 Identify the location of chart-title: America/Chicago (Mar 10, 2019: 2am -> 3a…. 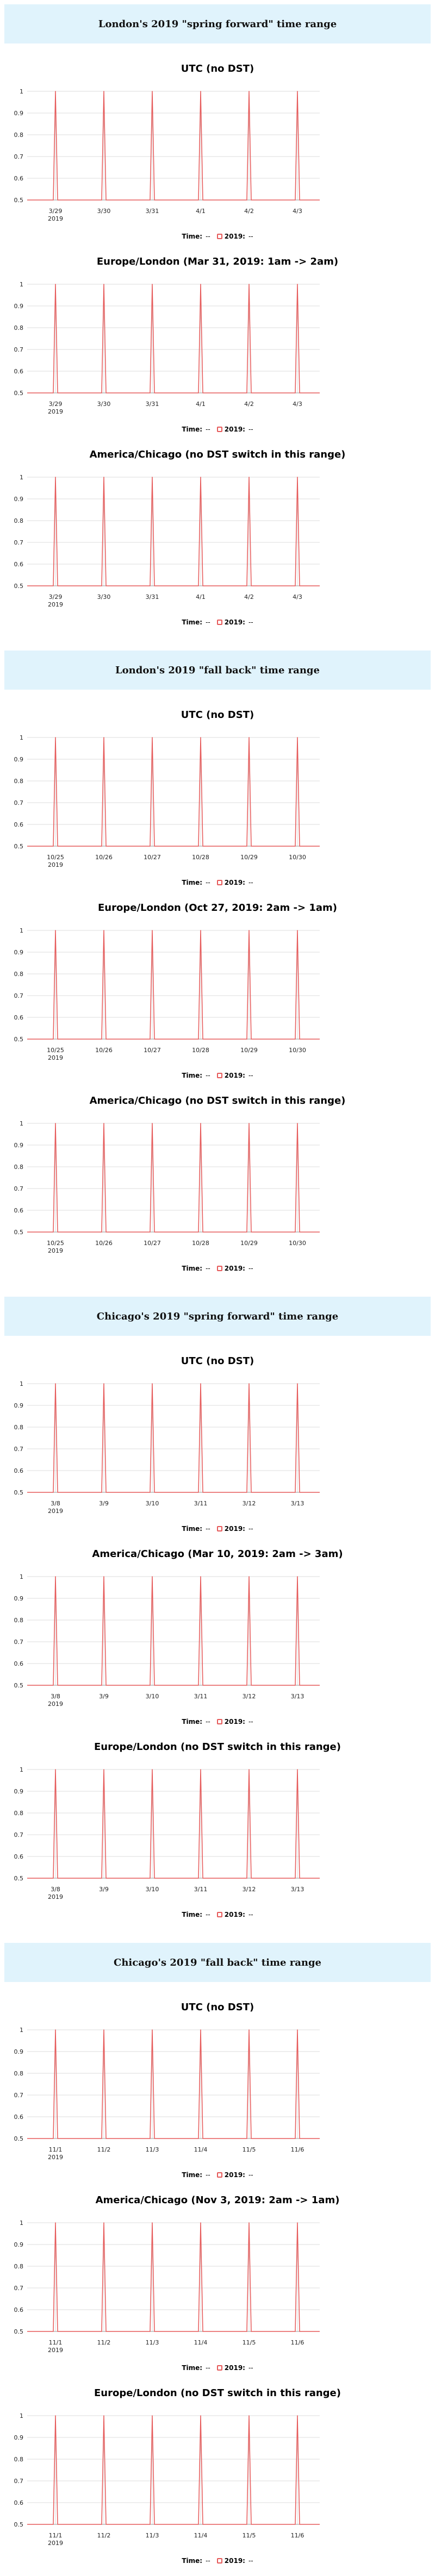
(217, 1554).